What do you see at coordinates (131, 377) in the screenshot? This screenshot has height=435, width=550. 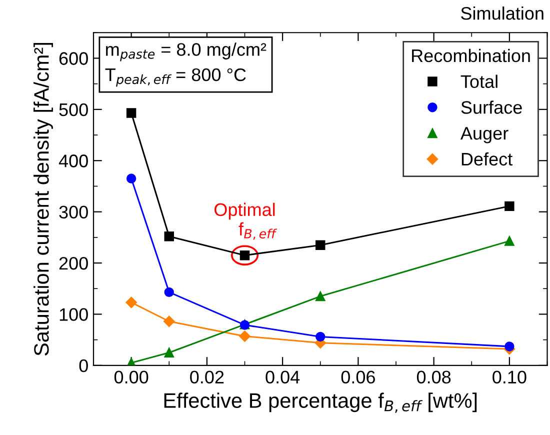 I see `x-tick-label: 0.00` at bounding box center [131, 377].